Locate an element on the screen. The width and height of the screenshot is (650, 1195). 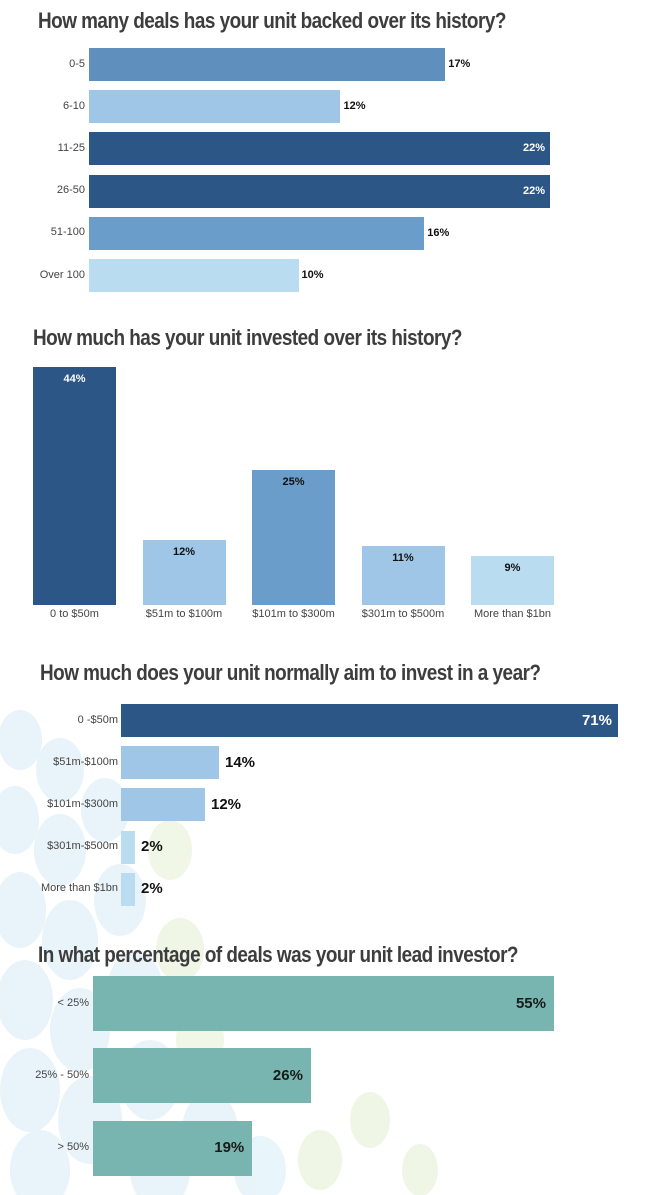
data-label: 2% is located at coordinates (152, 889).